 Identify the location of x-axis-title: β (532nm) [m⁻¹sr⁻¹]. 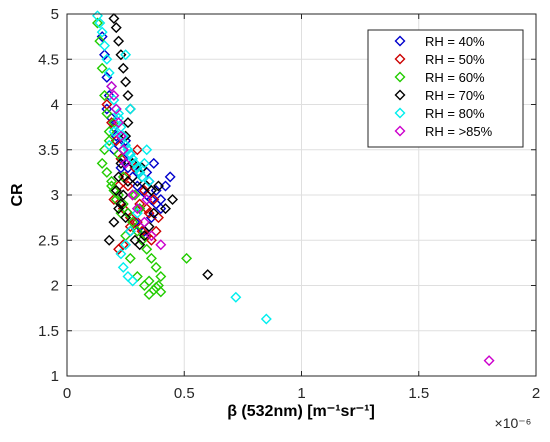
(301, 411).